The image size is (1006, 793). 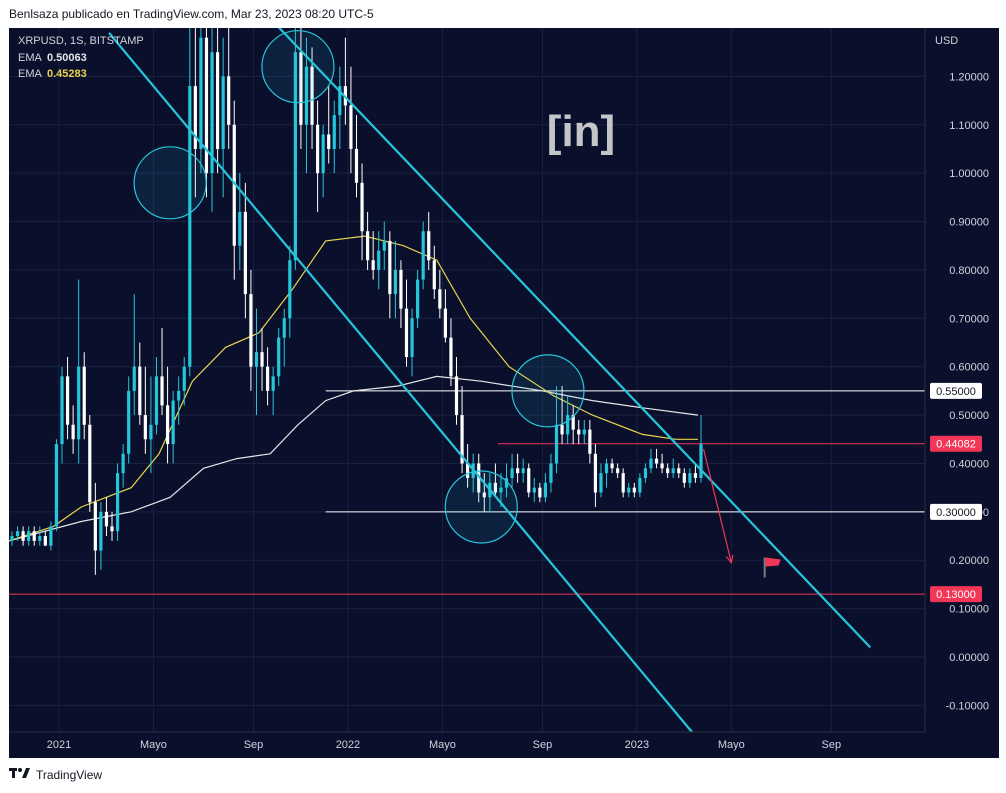 I want to click on currency-label: USD, so click(x=946, y=41).